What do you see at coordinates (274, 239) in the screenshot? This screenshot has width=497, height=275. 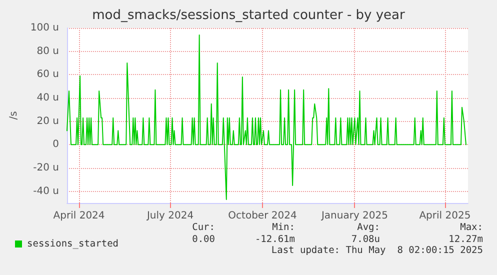 I see `text: -12.61m` at bounding box center [274, 239].